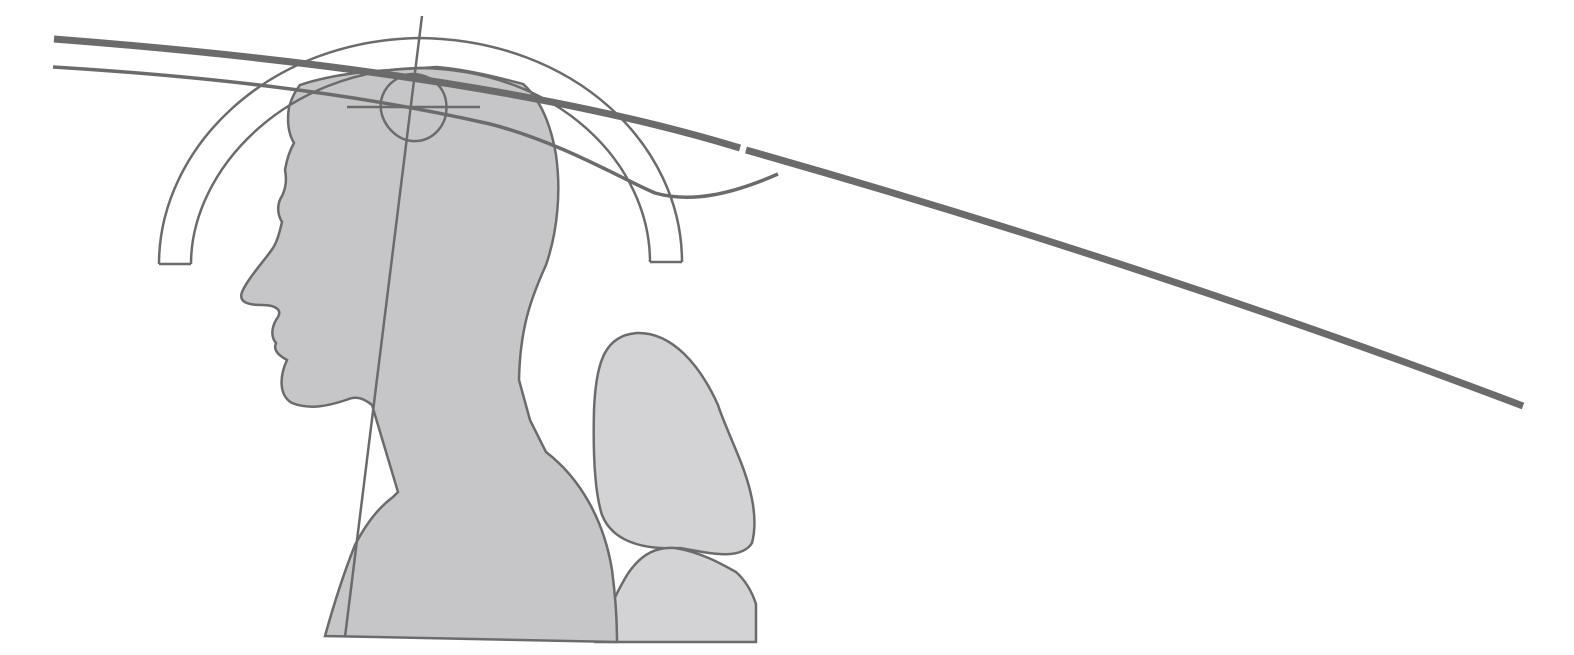 The image size is (1574, 655). I want to click on seat-headrest, so click(675, 487).